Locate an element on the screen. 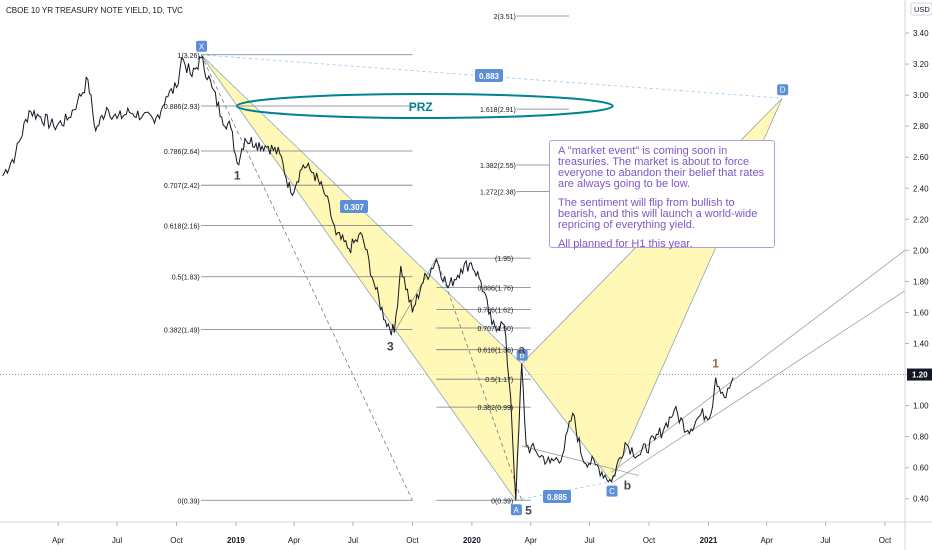  fib-ext-label: 2(3.51) is located at coordinates (505, 17).